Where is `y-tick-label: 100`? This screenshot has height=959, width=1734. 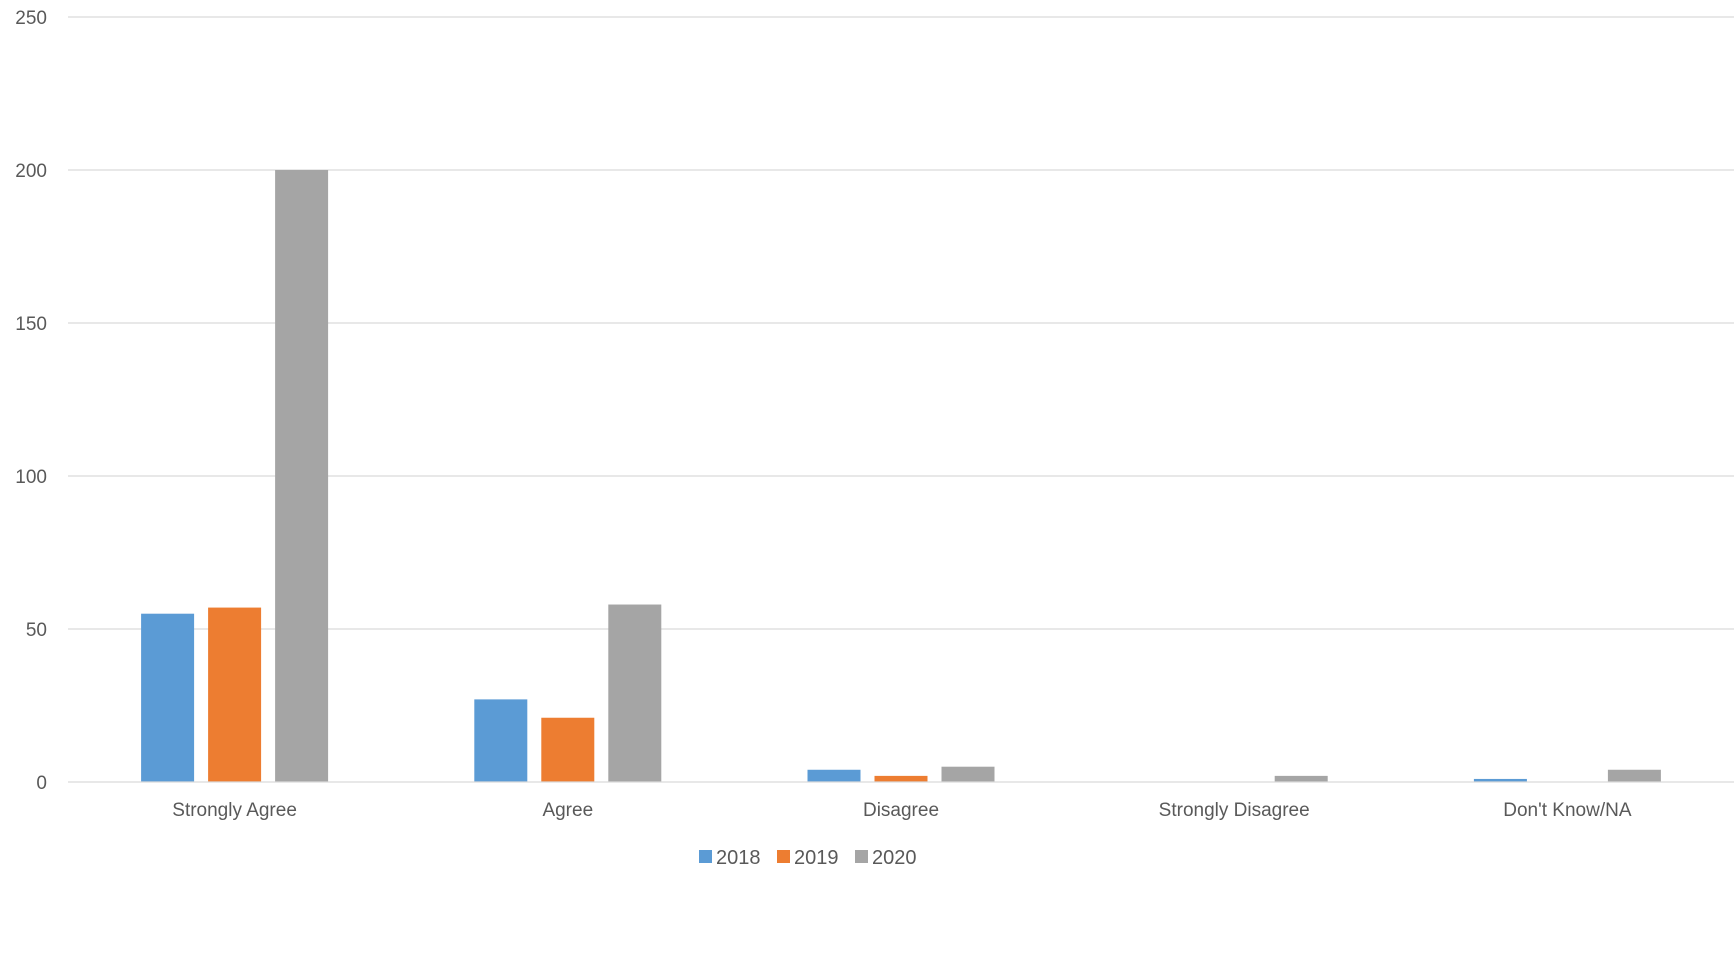 y-tick-label: 100 is located at coordinates (31, 477).